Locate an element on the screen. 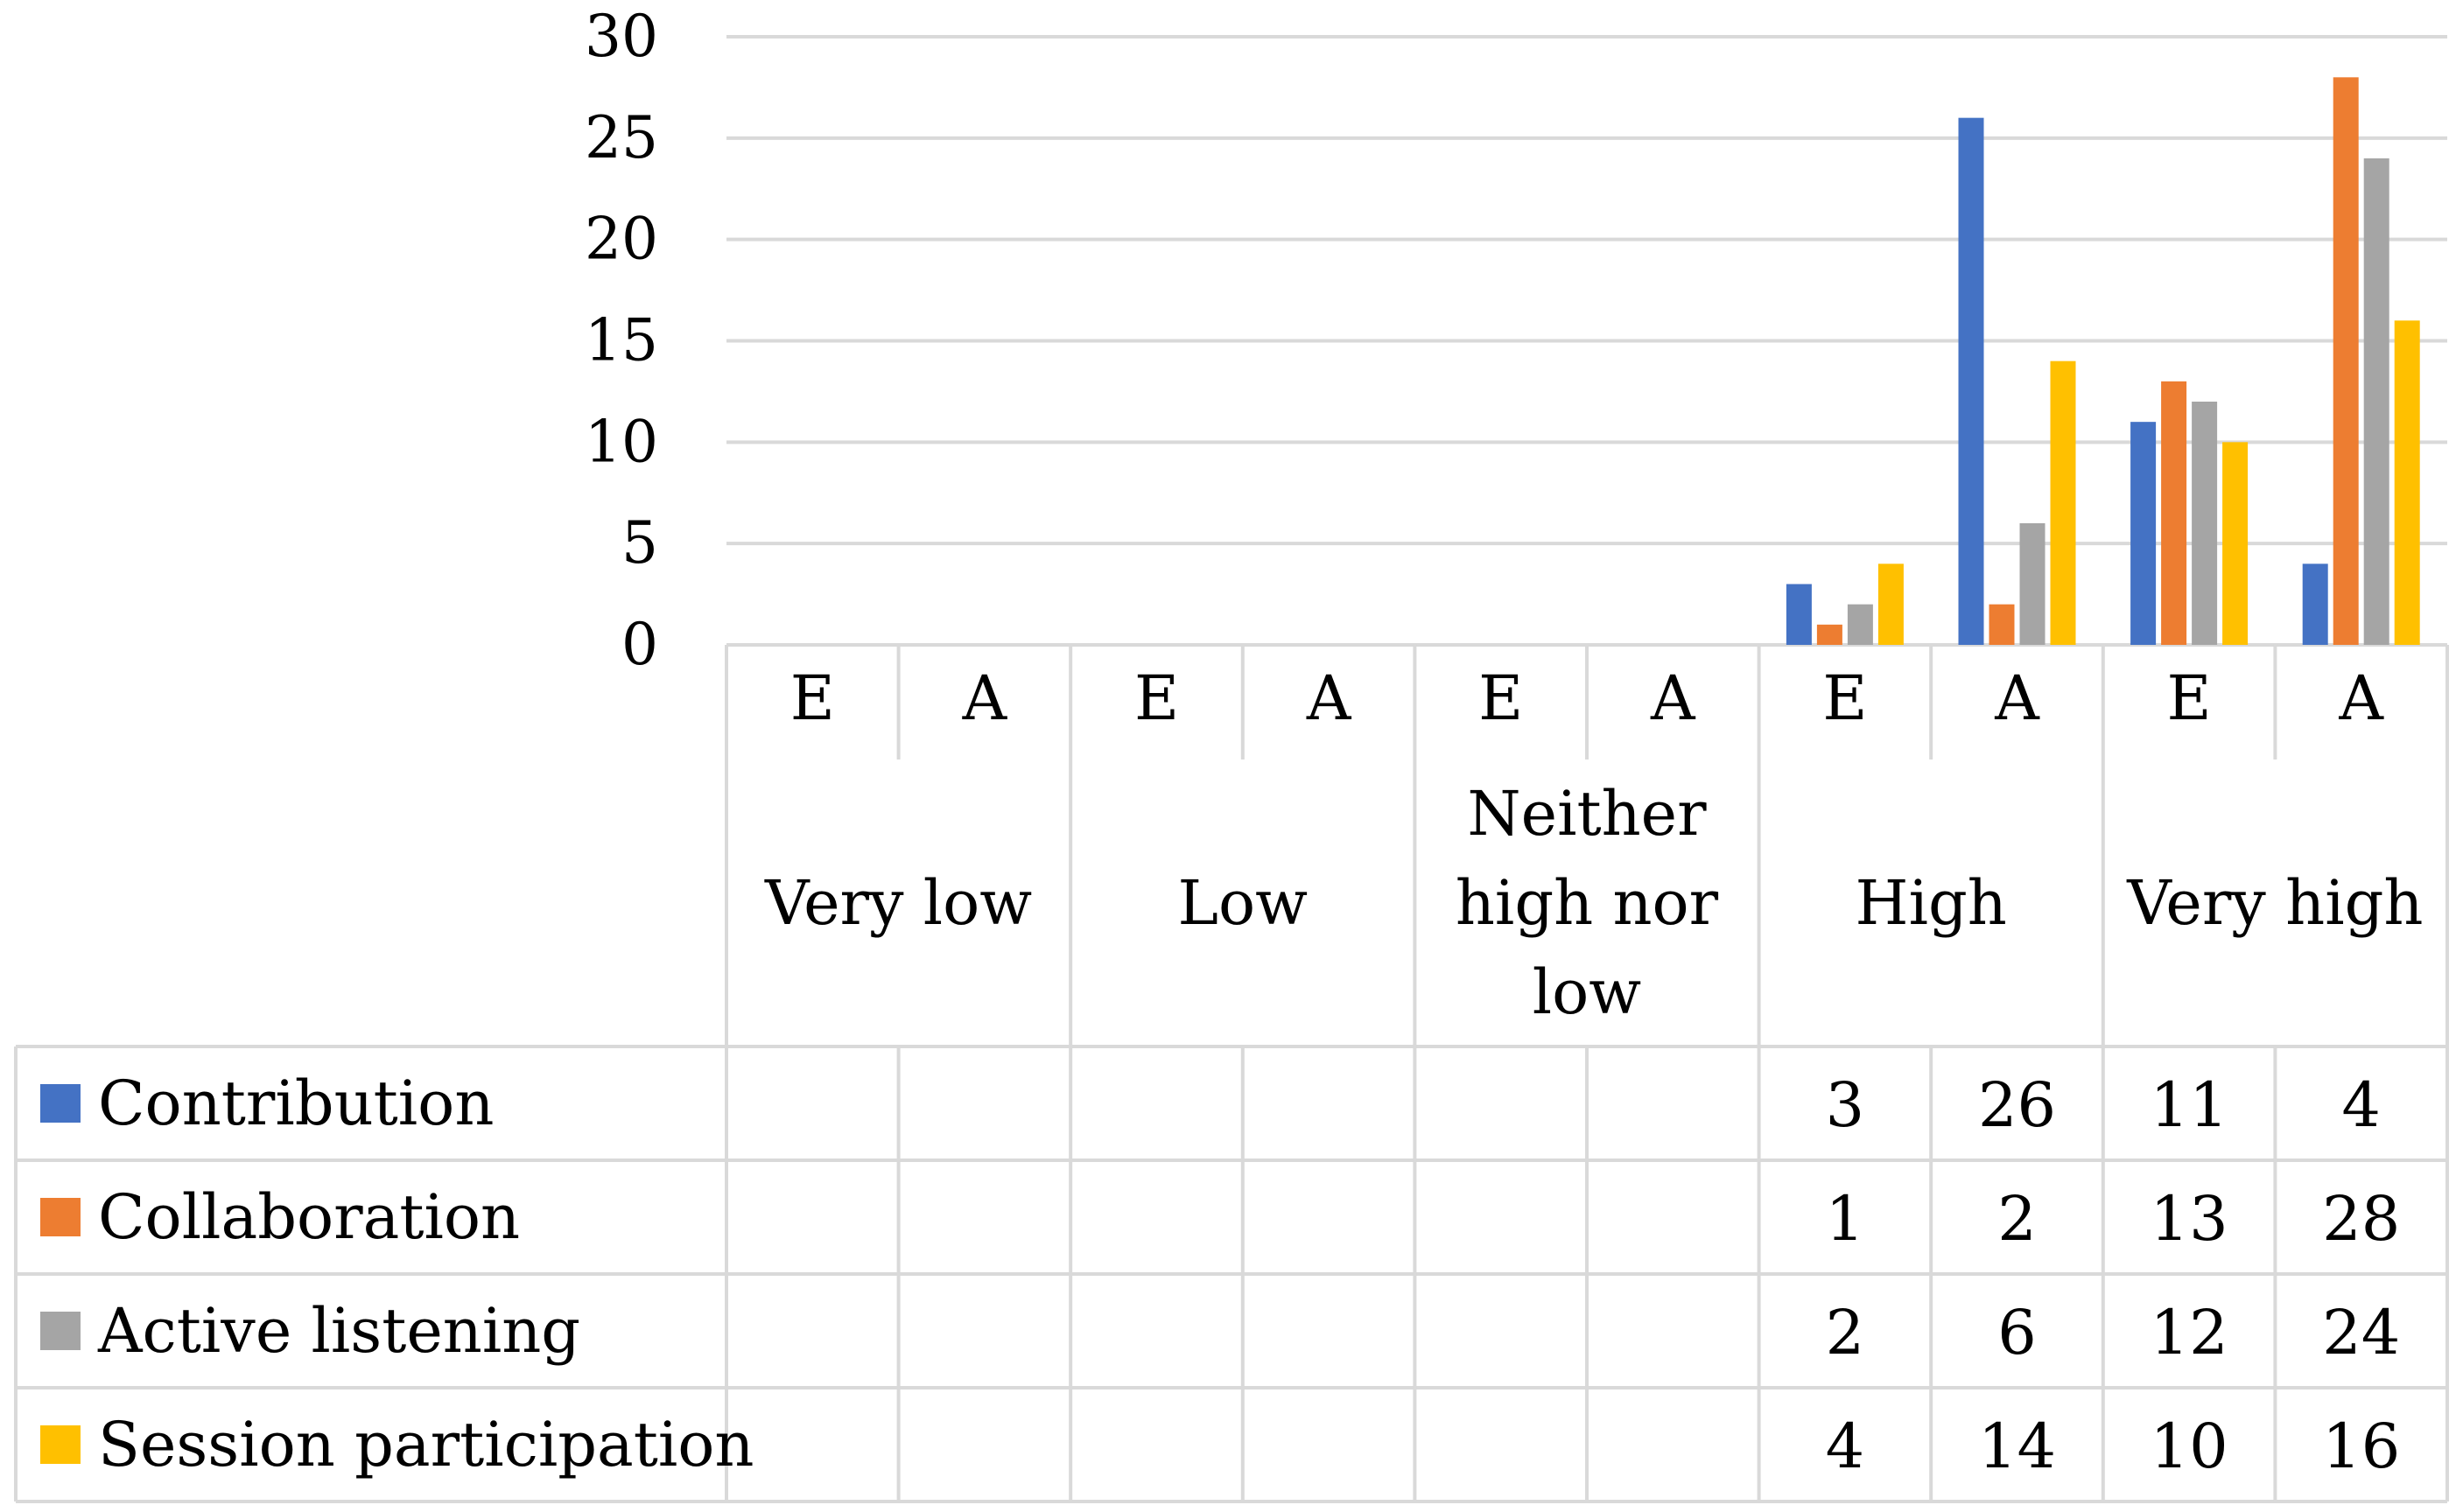  data-label: 16 is located at coordinates (2361, 1446).